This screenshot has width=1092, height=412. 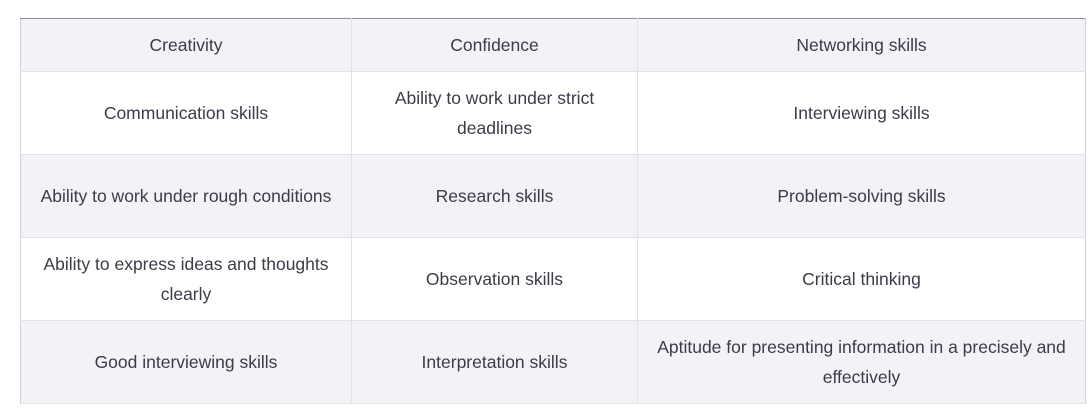 I want to click on table-cell: Ability to work under strict deadlines, so click(x=494, y=113).